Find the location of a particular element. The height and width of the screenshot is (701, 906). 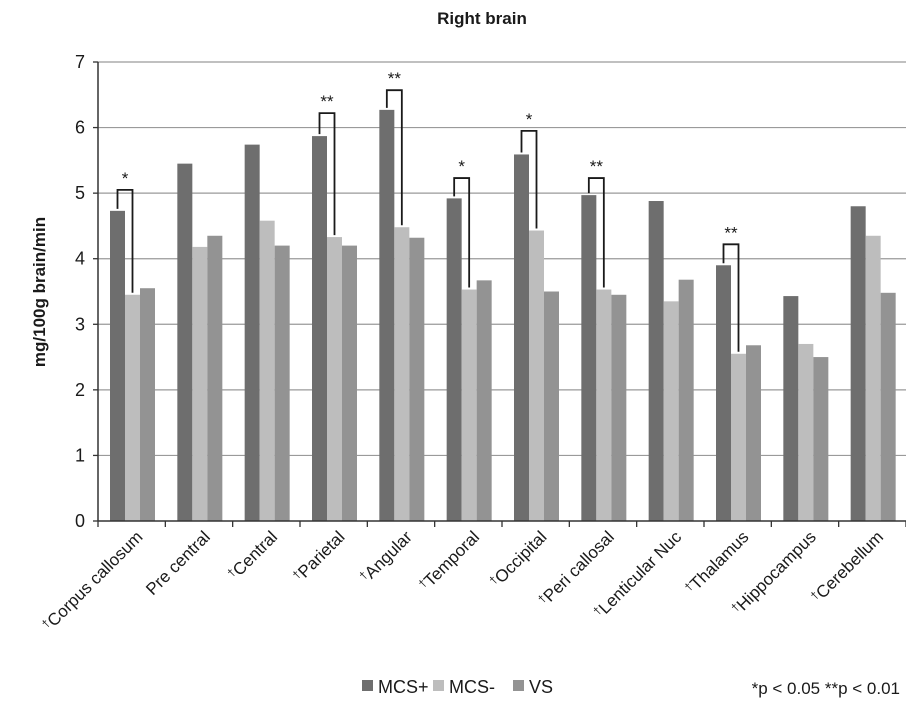

category-name: Corpus callosum is located at coordinates (95, 578).